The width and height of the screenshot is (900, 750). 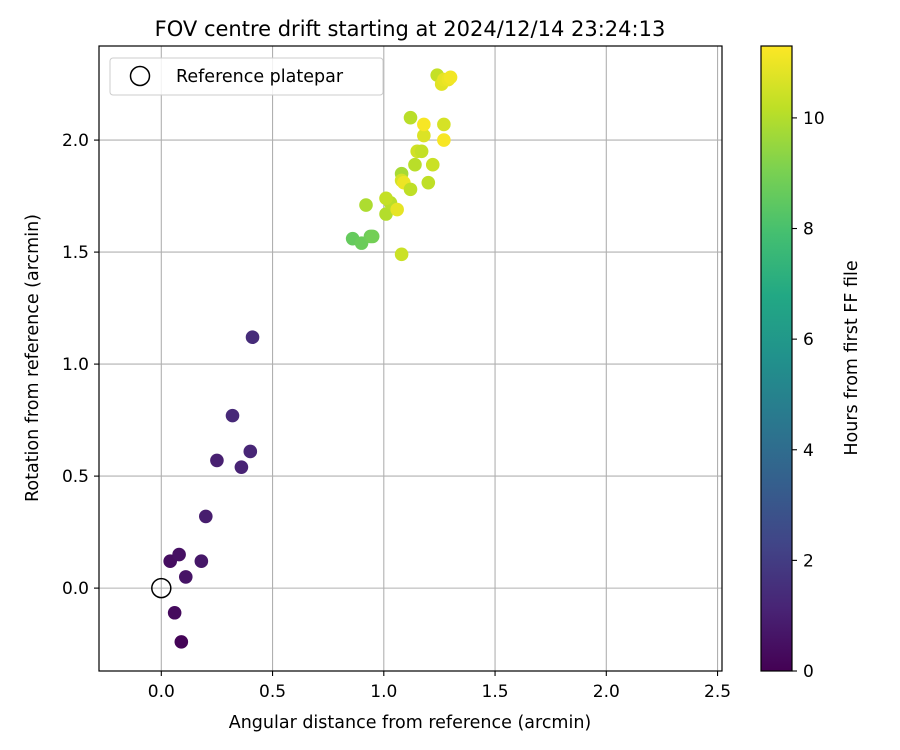 What do you see at coordinates (75, 477) in the screenshot?
I see `y-tick-label: 0.5` at bounding box center [75, 477].